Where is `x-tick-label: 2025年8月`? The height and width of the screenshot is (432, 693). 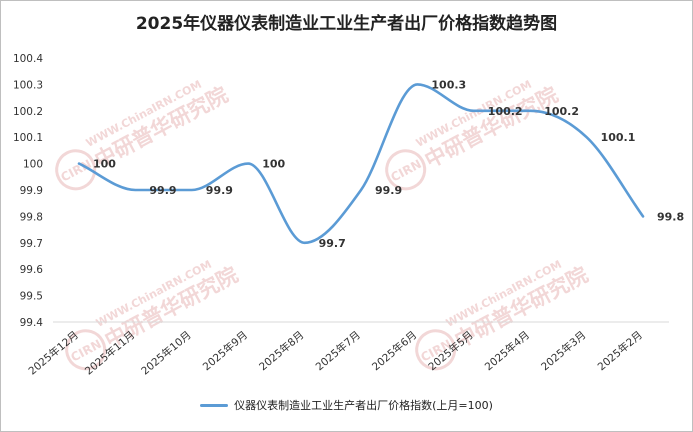 x-tick-label: 2025年8月 is located at coordinates (281, 350).